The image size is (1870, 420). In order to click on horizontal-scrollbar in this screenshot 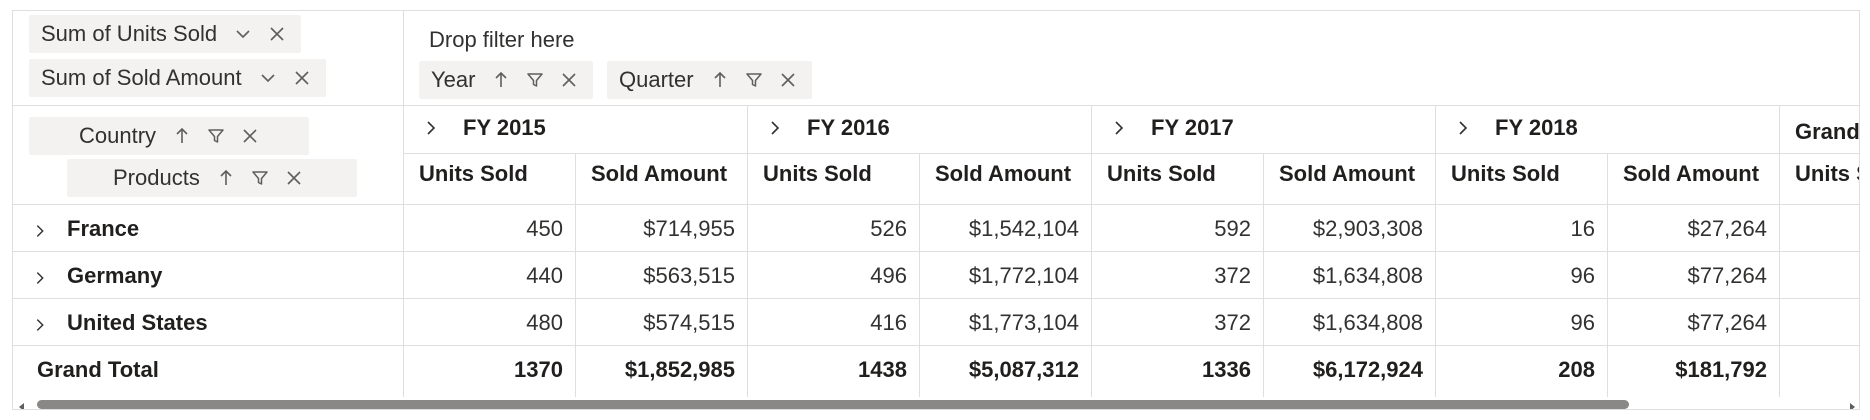, I will do `click(936, 403)`.